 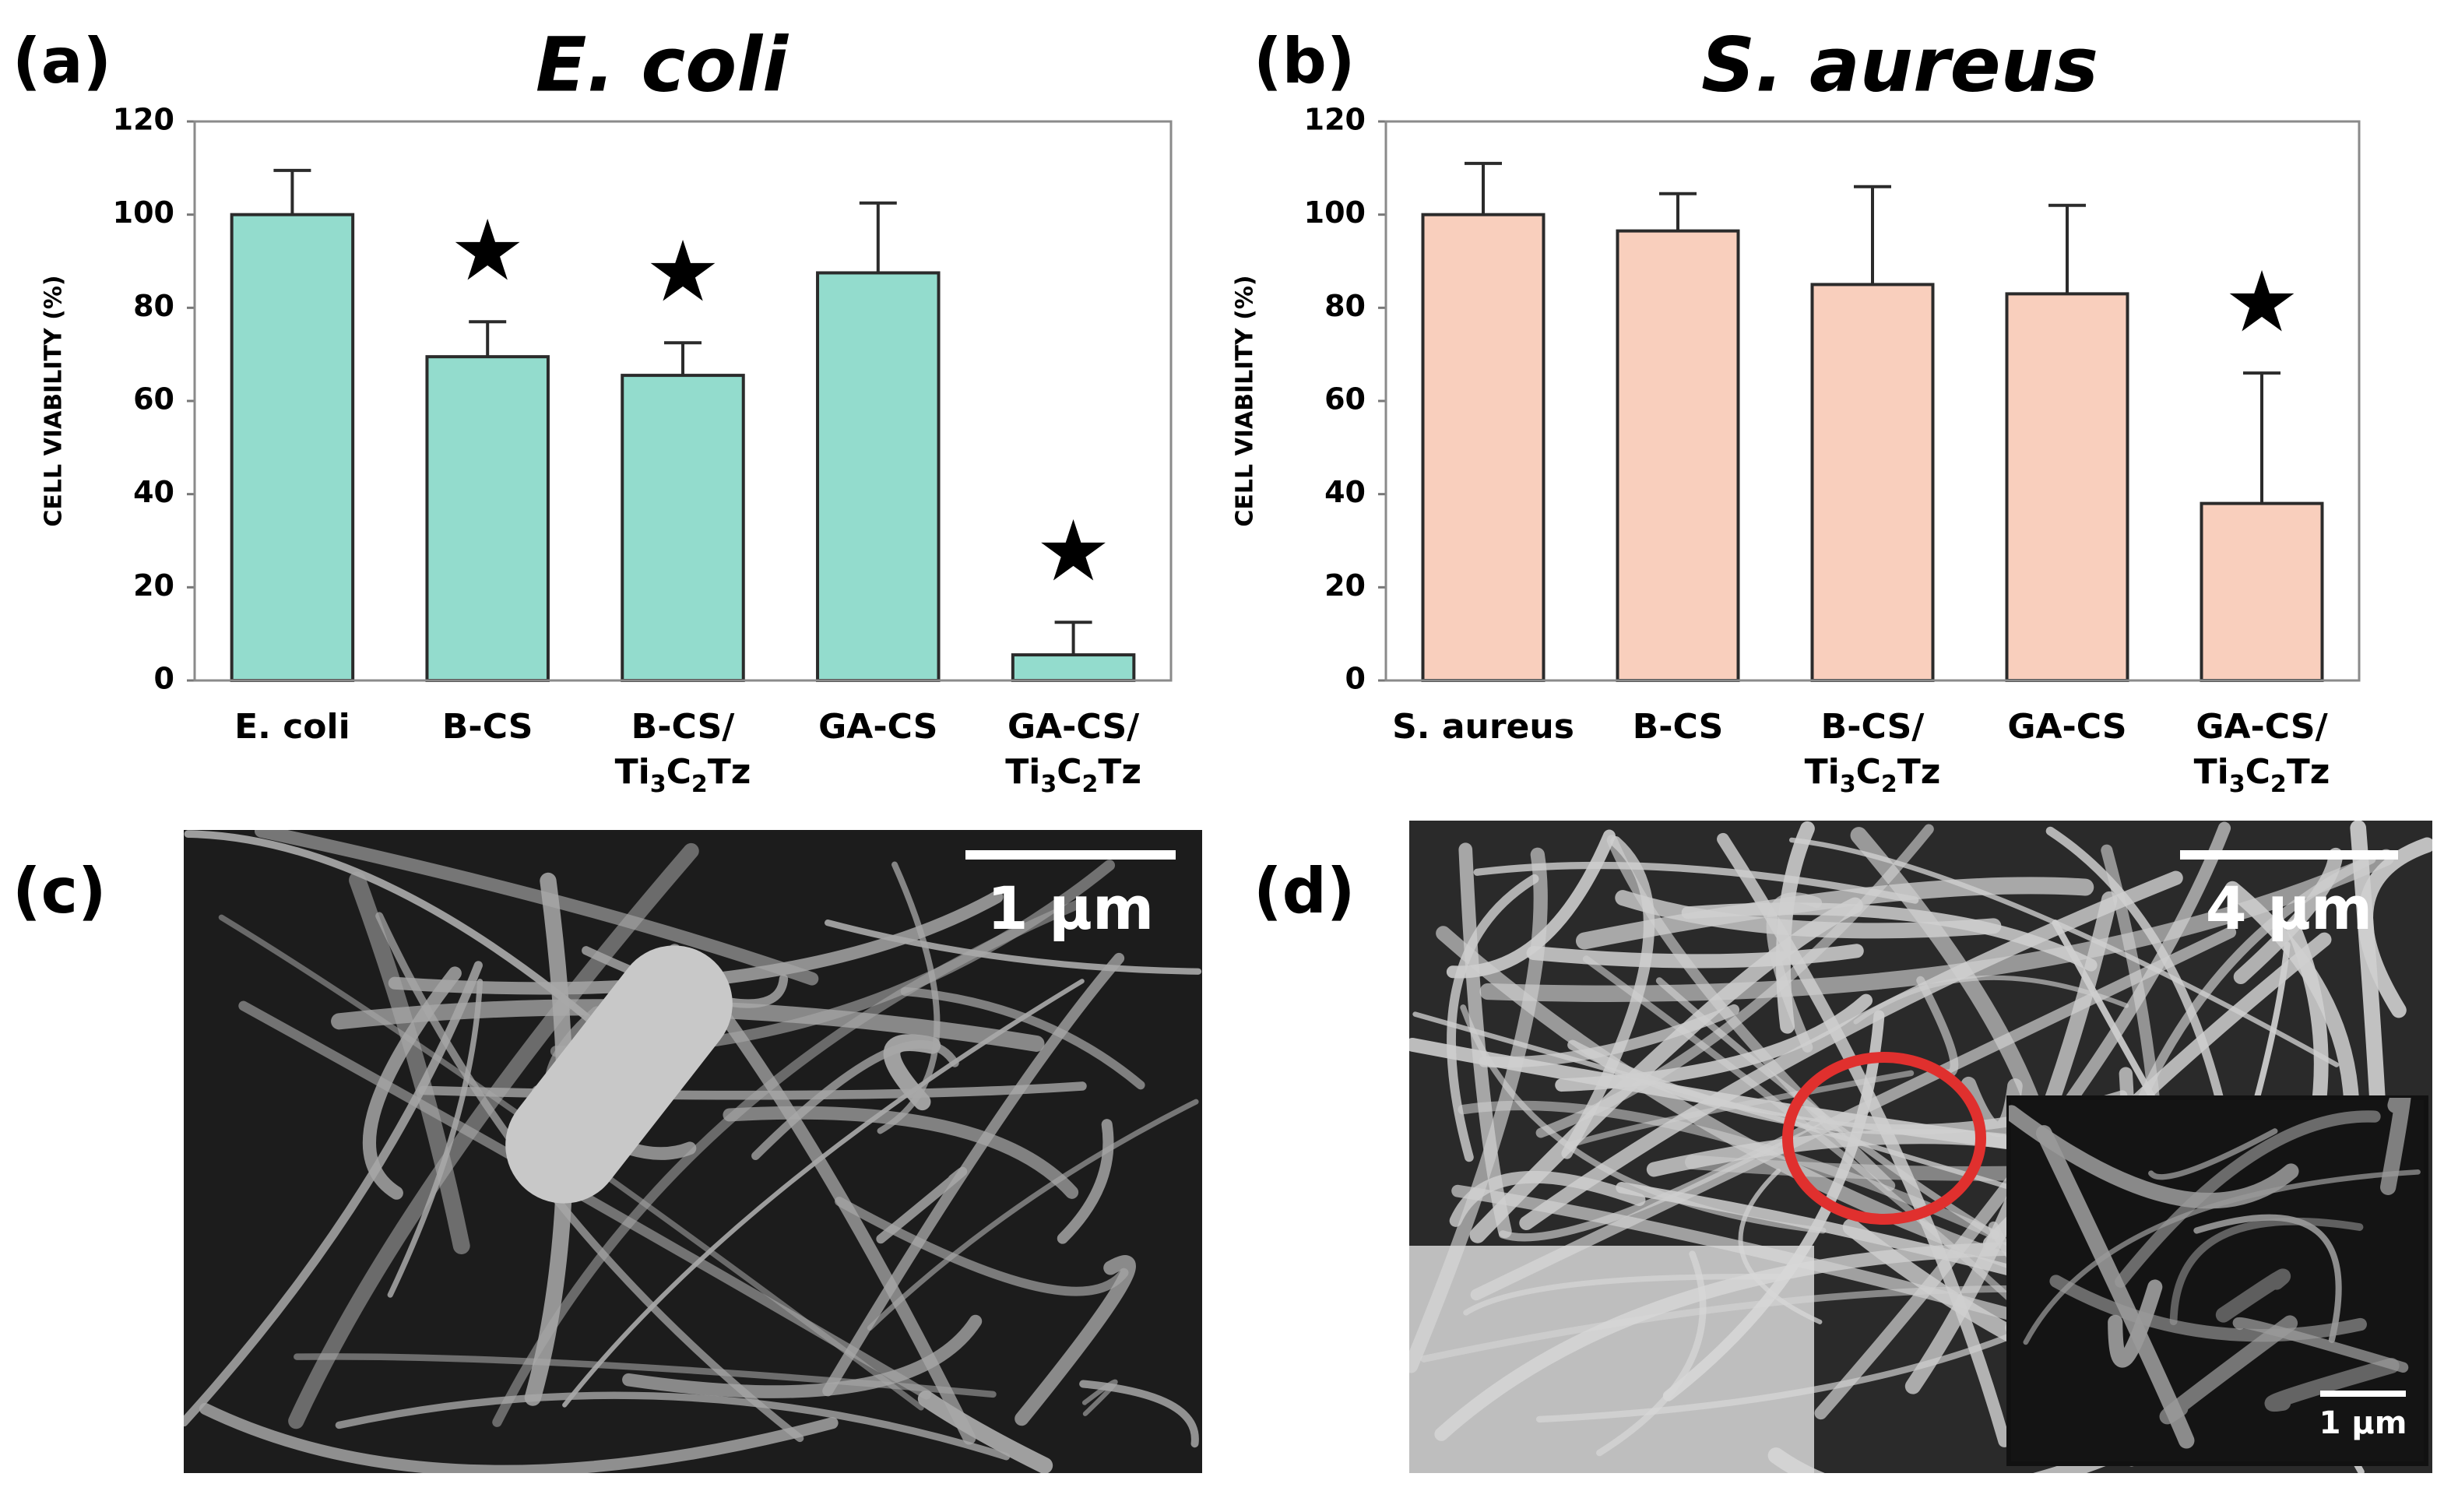 I want to click on chart-title: E. coli, so click(x=663, y=64).